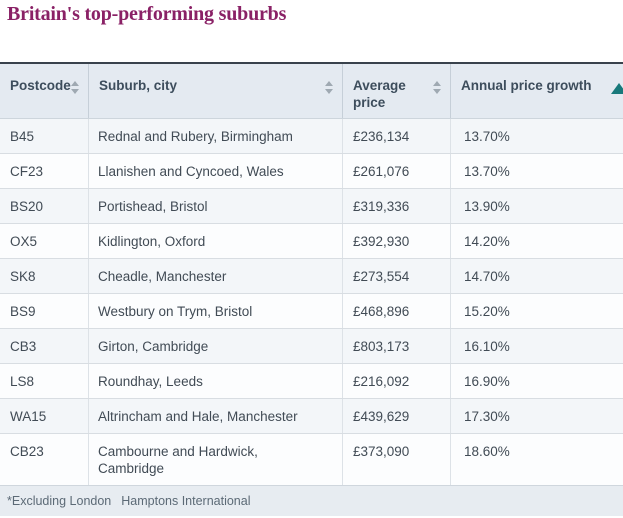  What do you see at coordinates (147, 14) in the screenshot?
I see `page-title: Britain's top-performing suburbs` at bounding box center [147, 14].